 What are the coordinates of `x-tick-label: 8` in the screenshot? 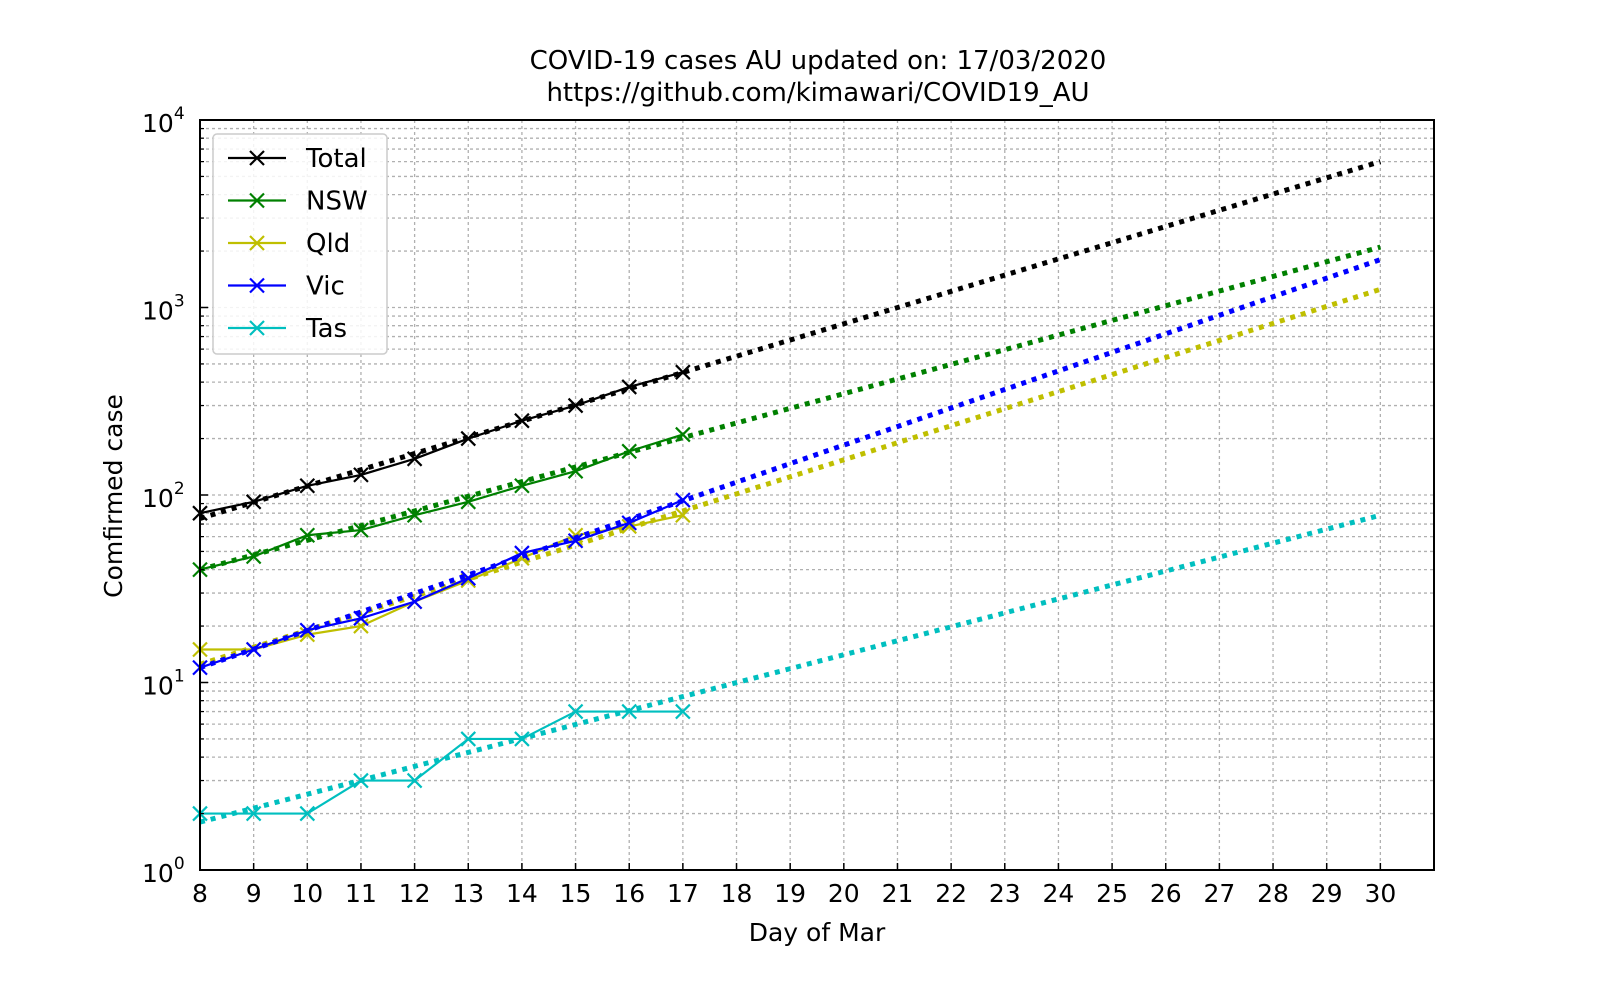 It's located at (200, 893).